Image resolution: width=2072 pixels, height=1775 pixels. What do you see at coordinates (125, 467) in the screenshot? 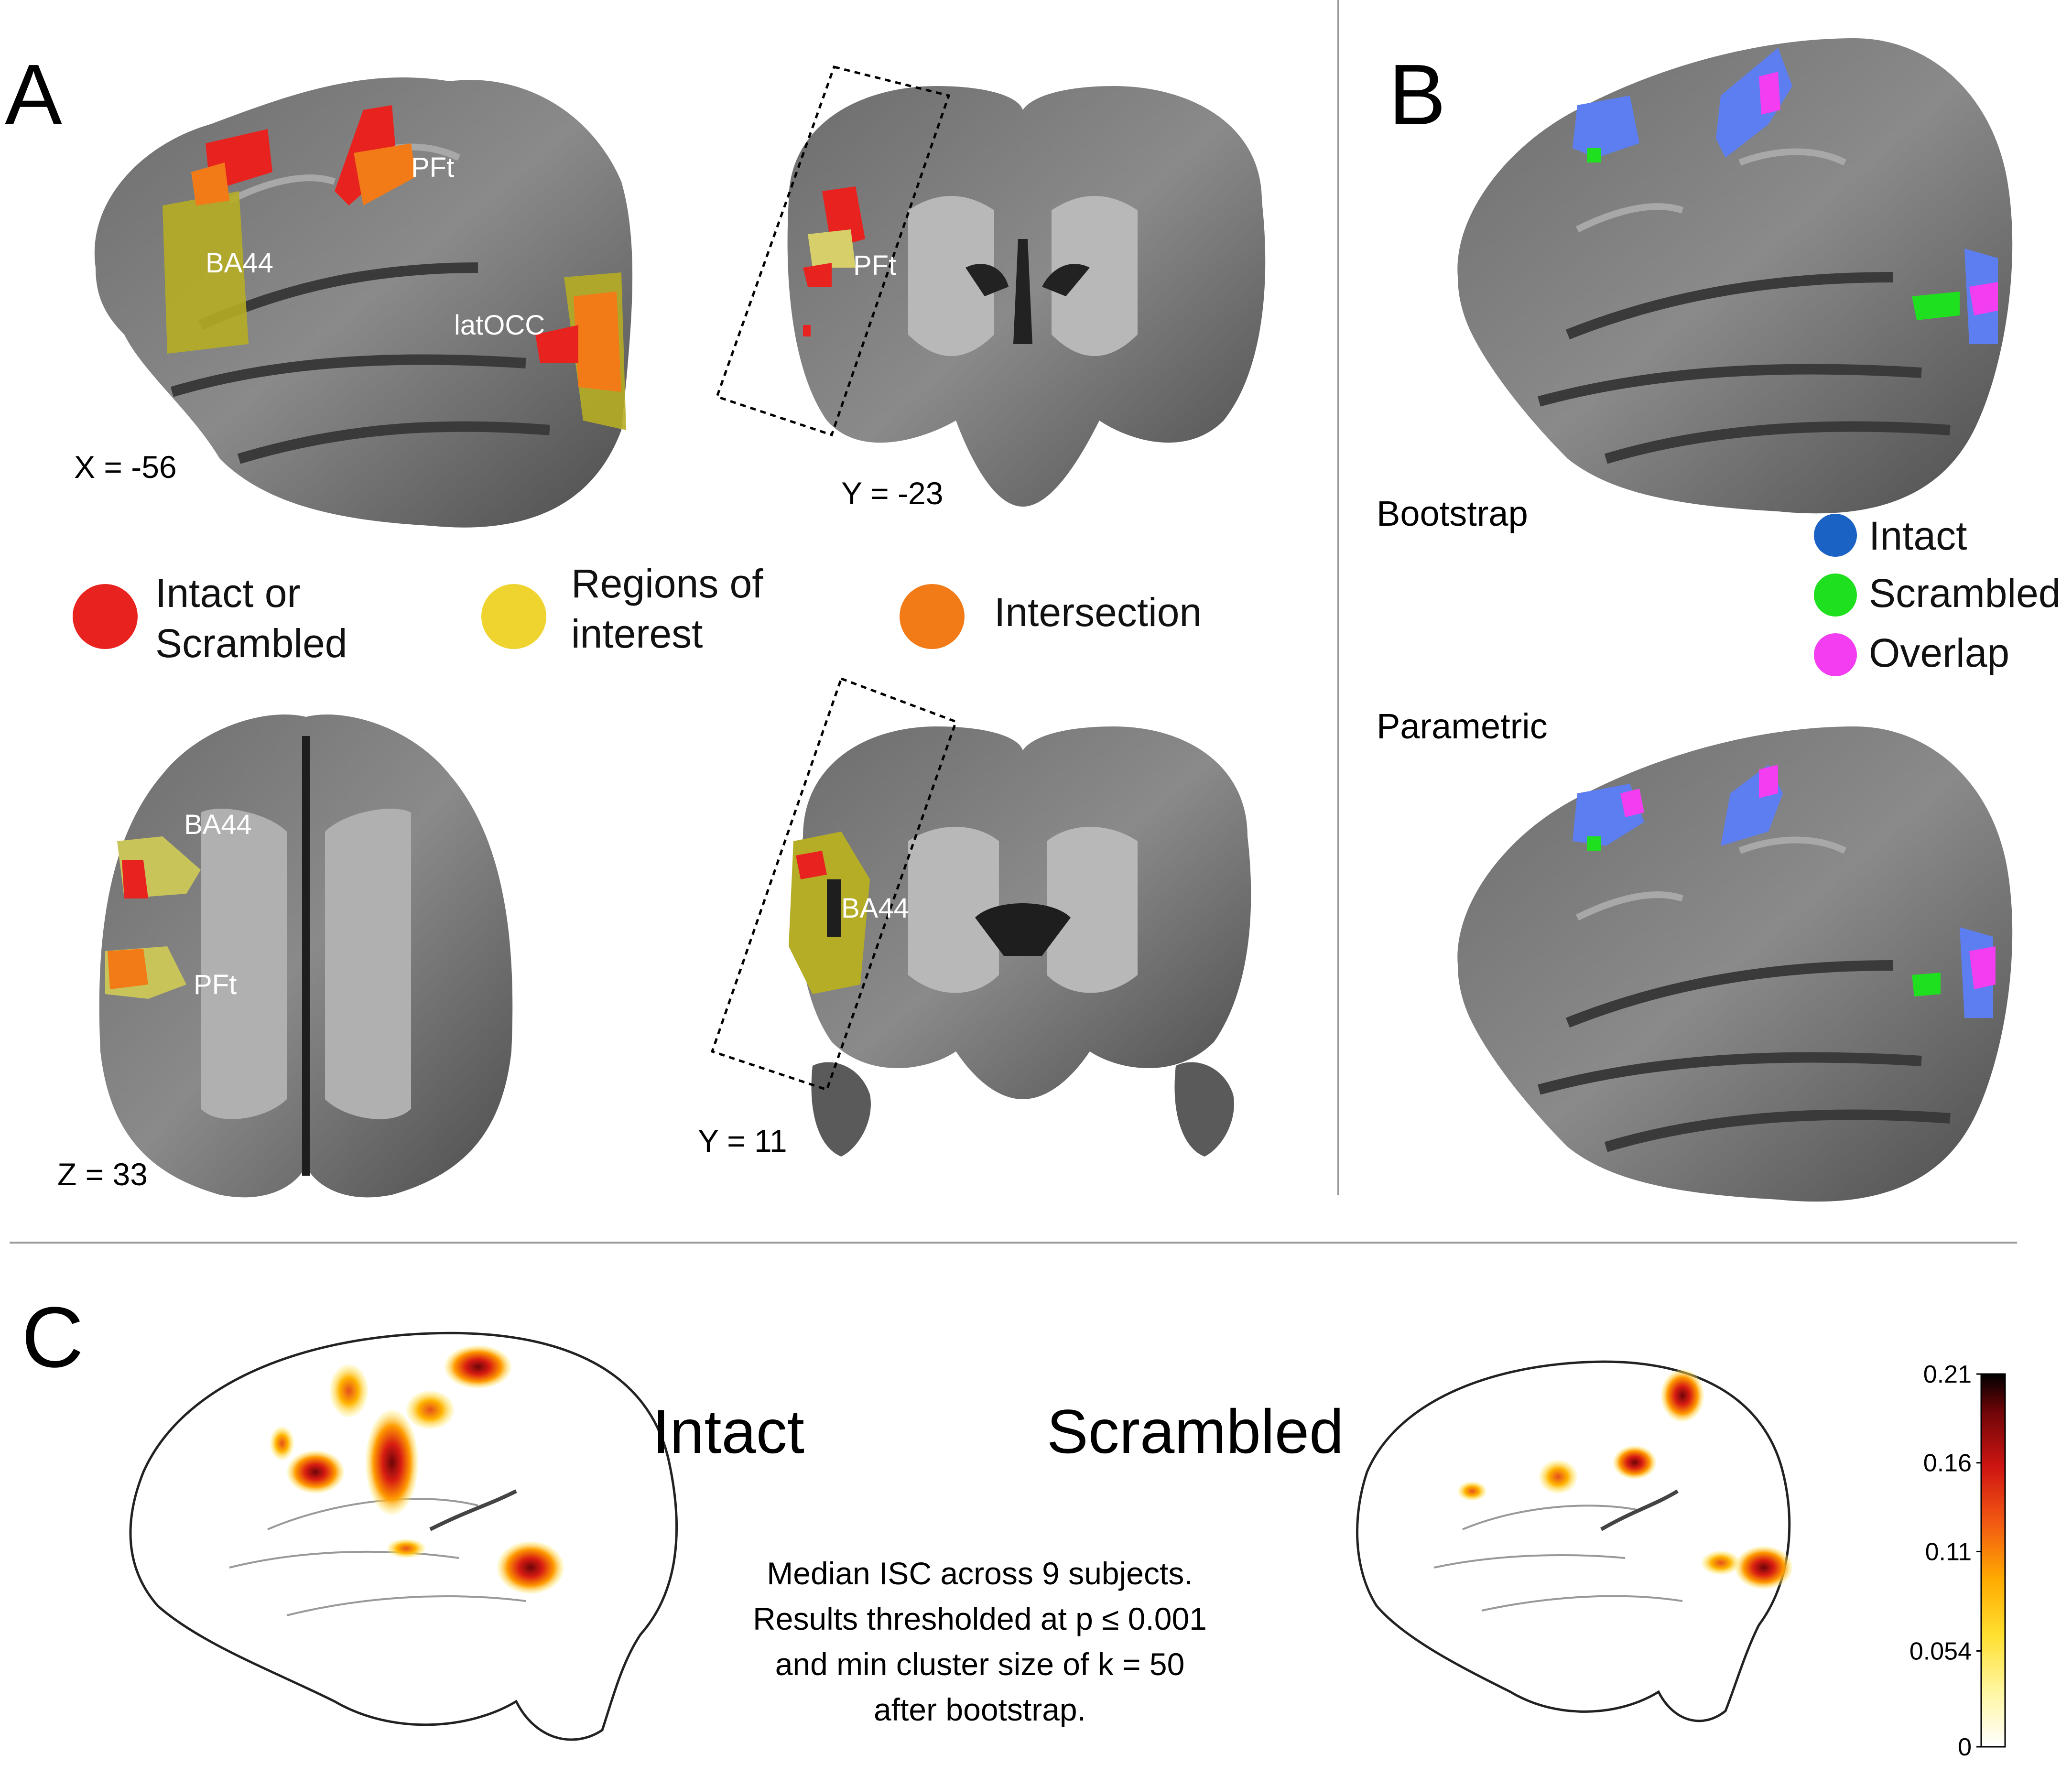
I see `coord-x-56: X = -56` at bounding box center [125, 467].